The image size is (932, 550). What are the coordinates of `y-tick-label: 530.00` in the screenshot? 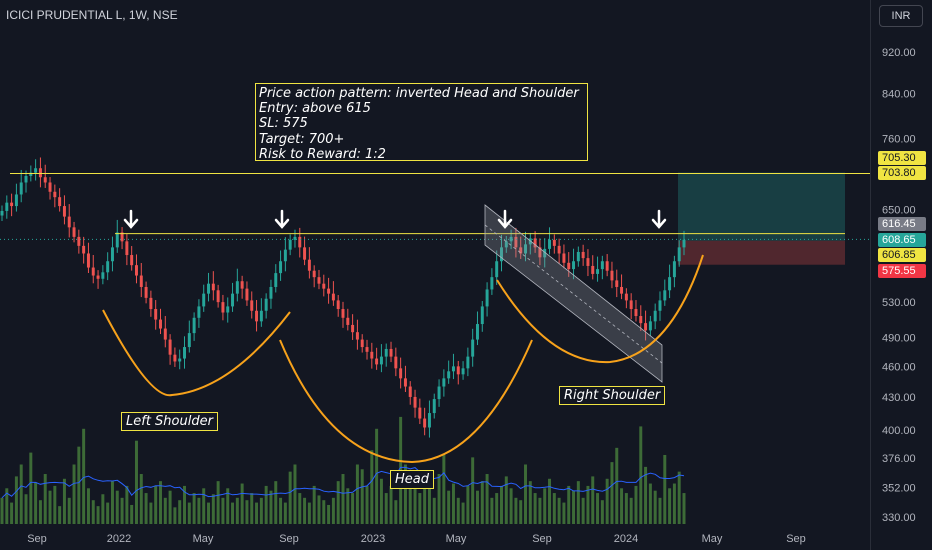 It's located at (899, 303).